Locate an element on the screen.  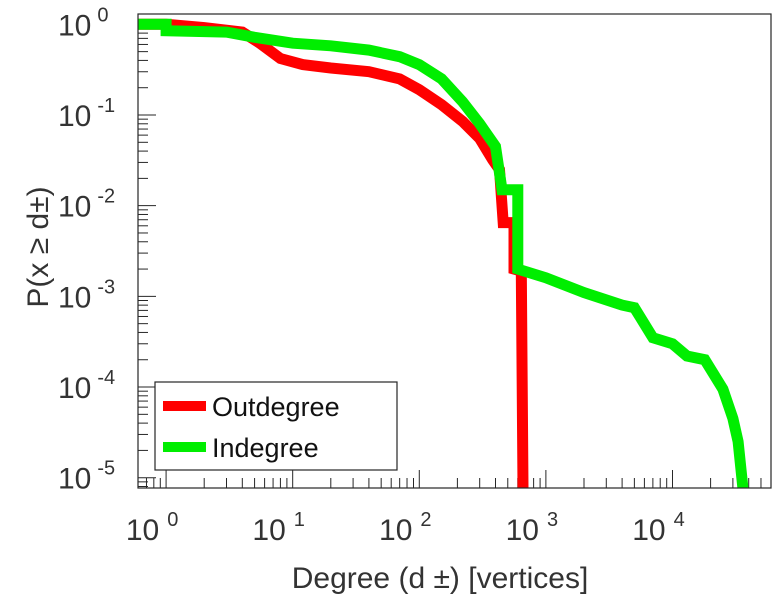
y-tick-label: 10 -2 is located at coordinates (86, 205).